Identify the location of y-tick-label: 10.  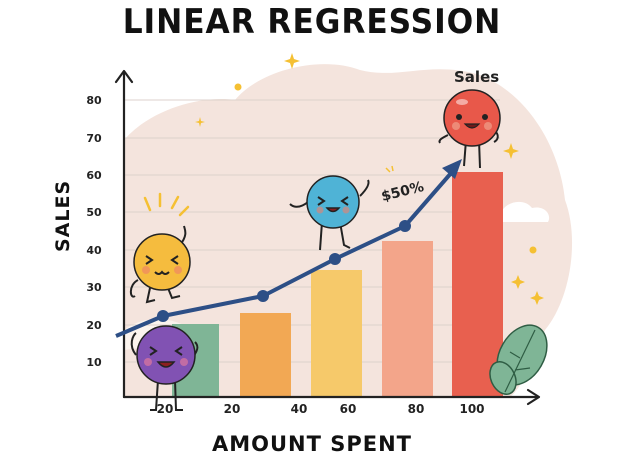
(94, 362).